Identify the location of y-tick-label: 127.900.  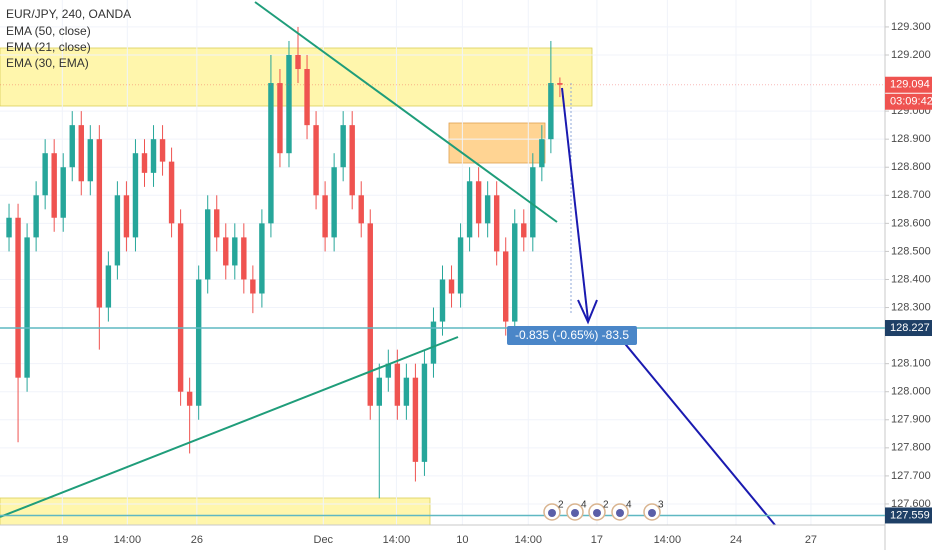
(911, 420).